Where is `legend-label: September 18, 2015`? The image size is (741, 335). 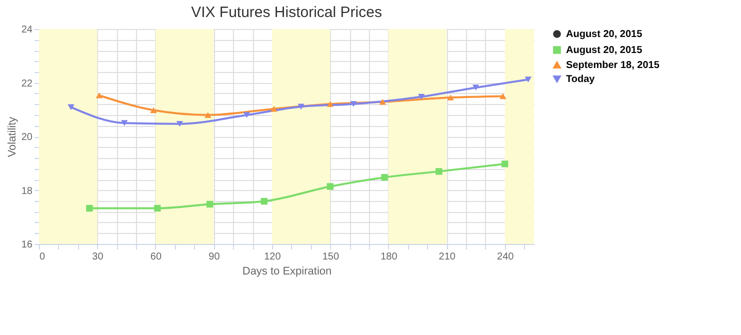
legend-label: September 18, 2015 is located at coordinates (613, 65).